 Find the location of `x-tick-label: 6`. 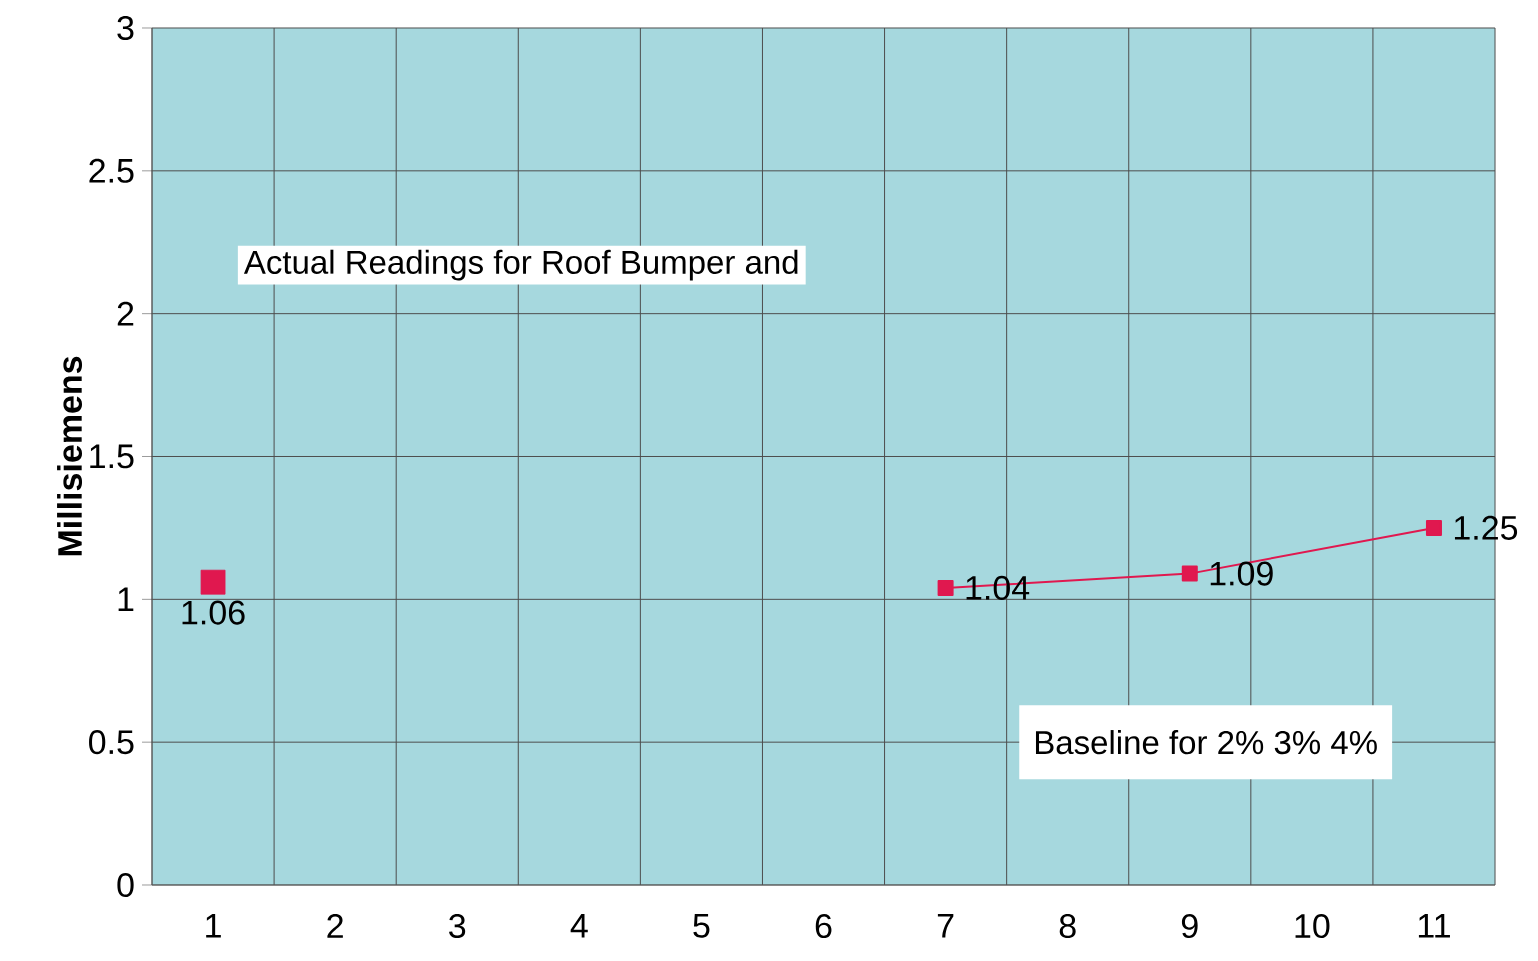

x-tick-label: 6 is located at coordinates (823, 926).